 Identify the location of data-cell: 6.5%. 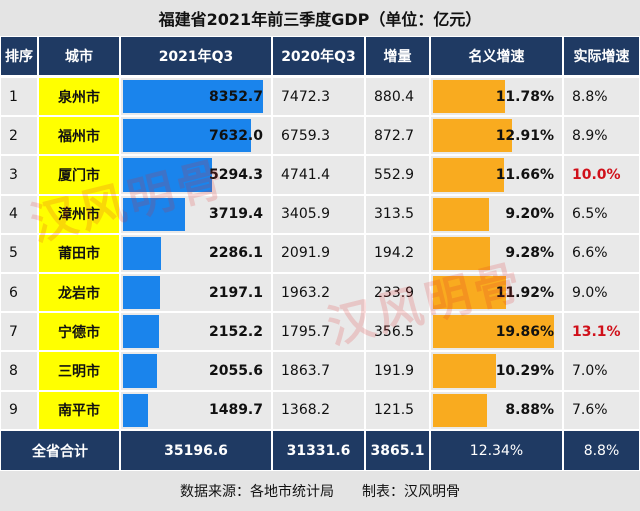
(601, 214).